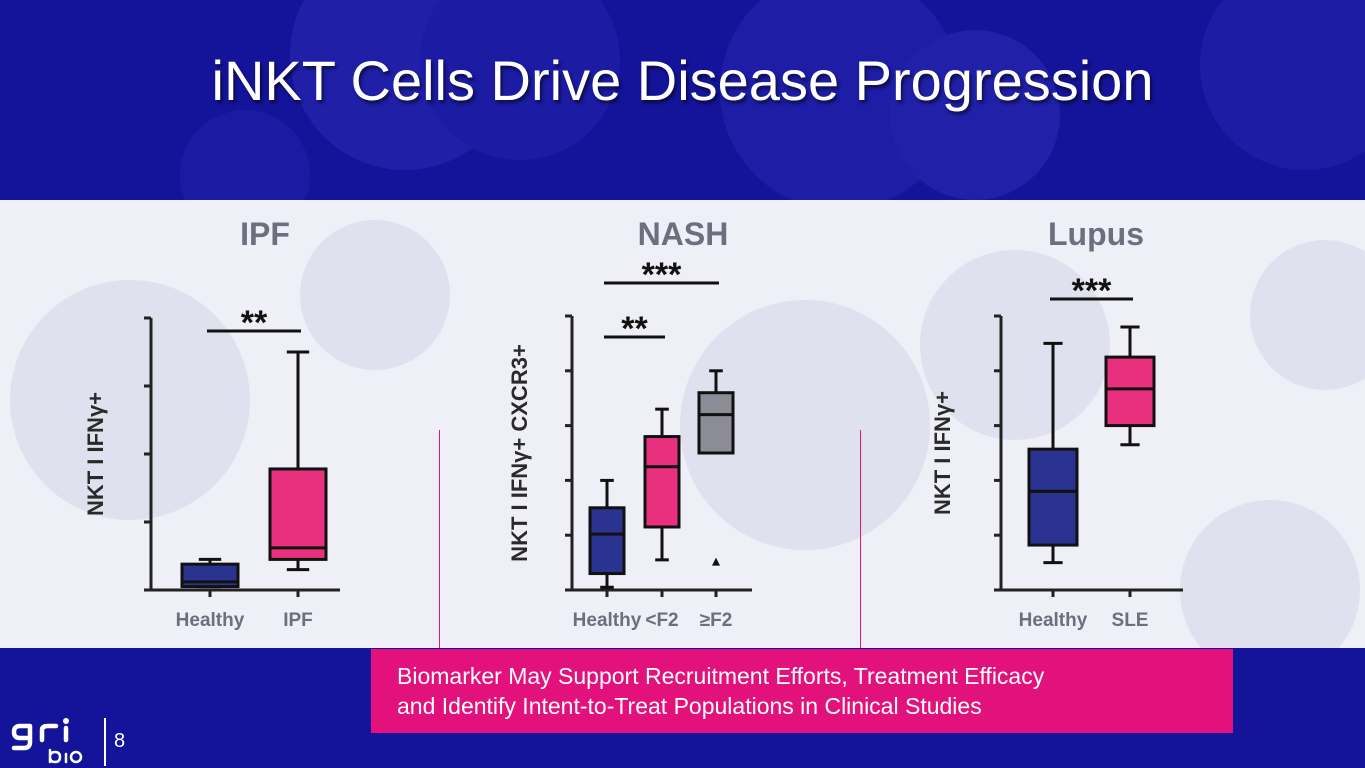 This screenshot has width=1365, height=768. I want to click on chart-lupus: Lupus NKT I IFNγ+ Healthy SLE ***, so click(1056, 423).